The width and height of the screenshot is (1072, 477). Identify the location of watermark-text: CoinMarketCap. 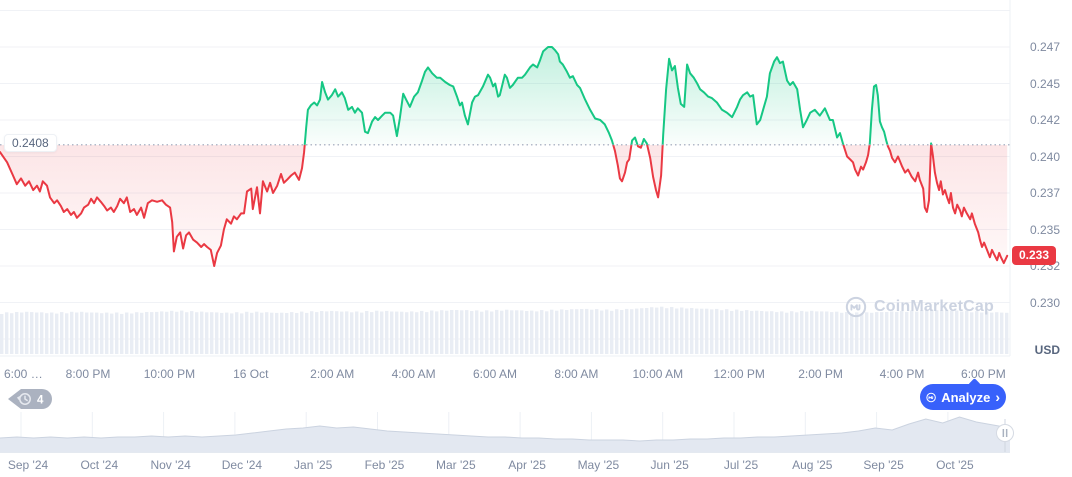
(934, 306).